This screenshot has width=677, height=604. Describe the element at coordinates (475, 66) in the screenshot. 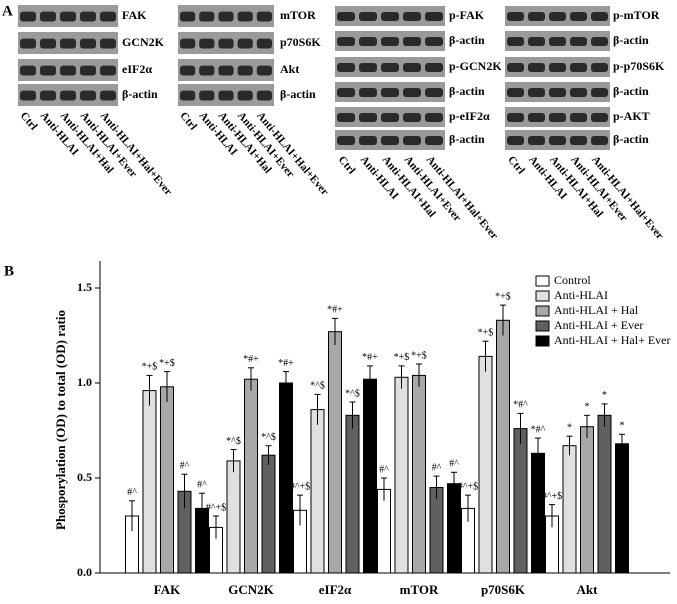

I see `blot-label: p-GCN2K` at that location.